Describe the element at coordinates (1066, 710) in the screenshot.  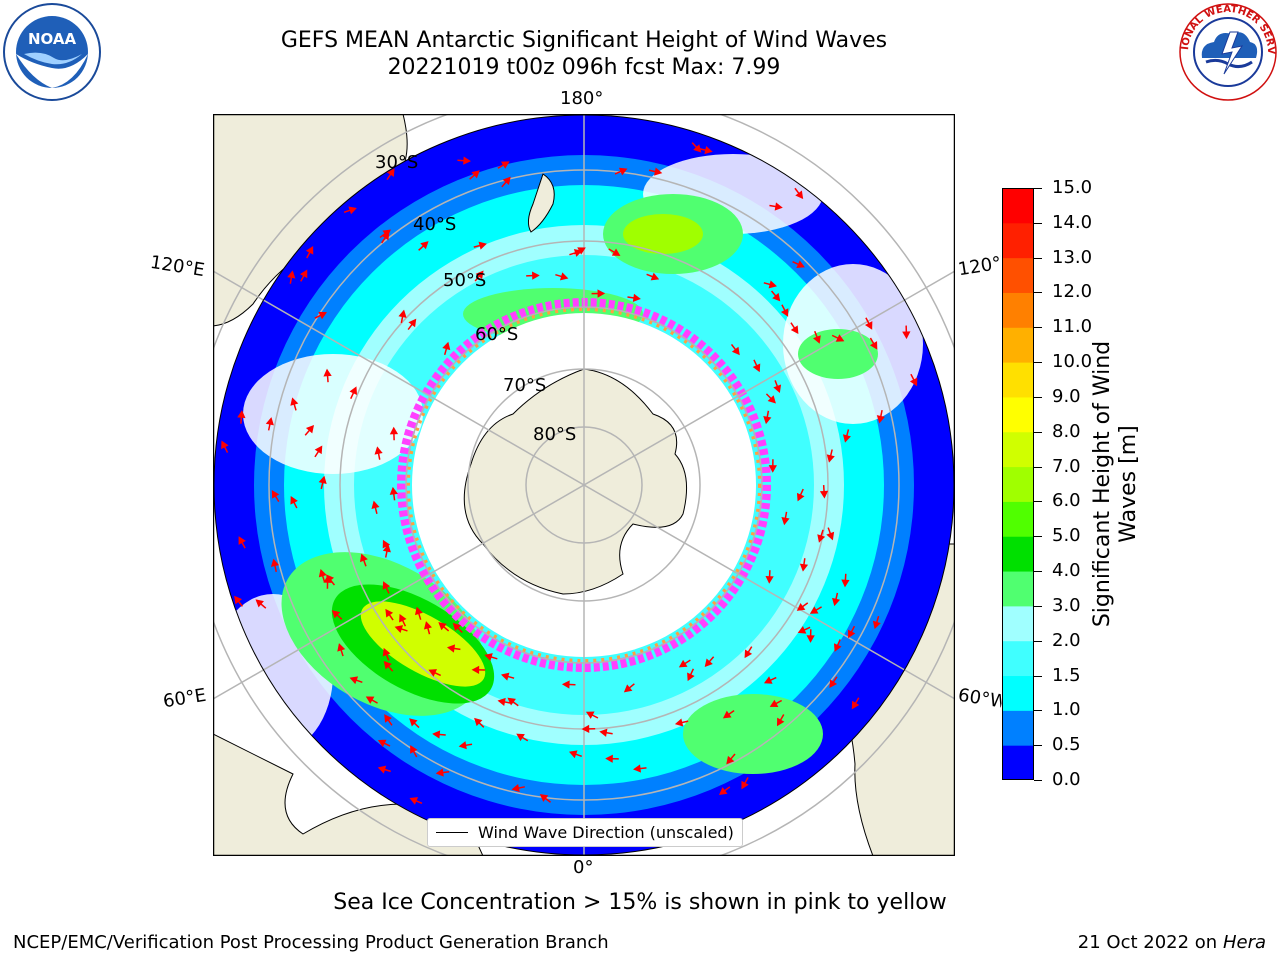
I see `colorbar-tick-label: 1.0` at that location.